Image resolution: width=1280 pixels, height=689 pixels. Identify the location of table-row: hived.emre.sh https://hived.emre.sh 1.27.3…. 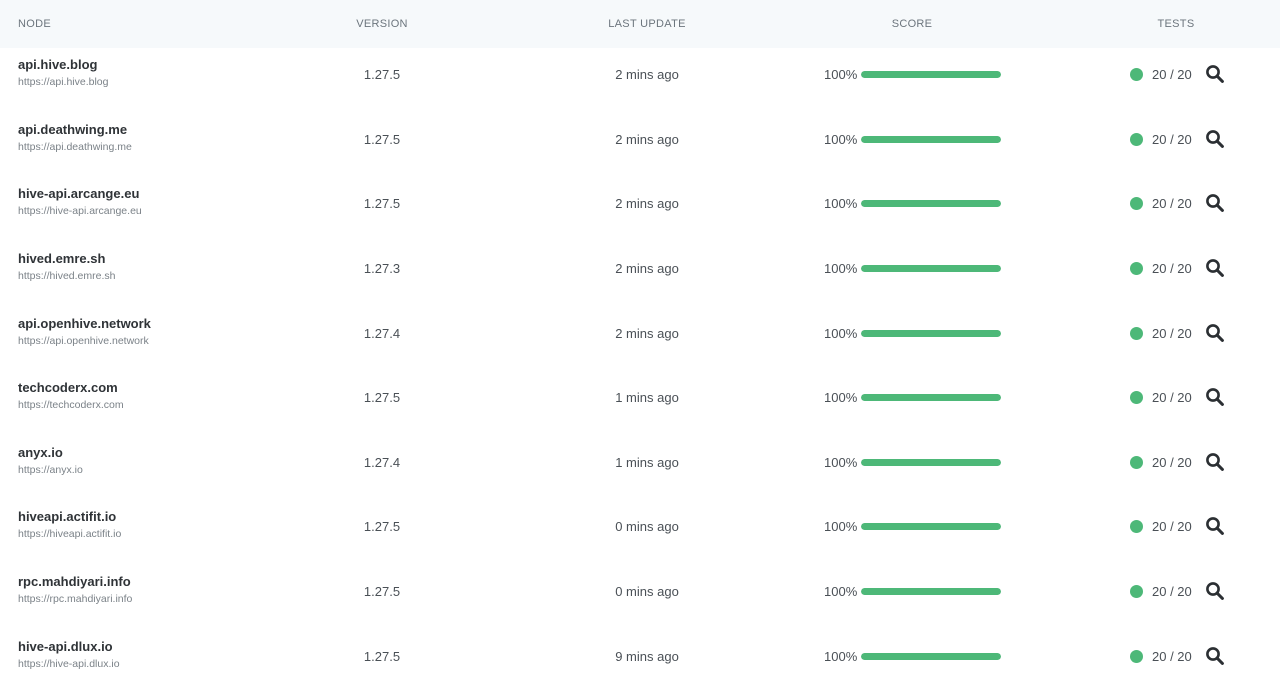
(640, 271).